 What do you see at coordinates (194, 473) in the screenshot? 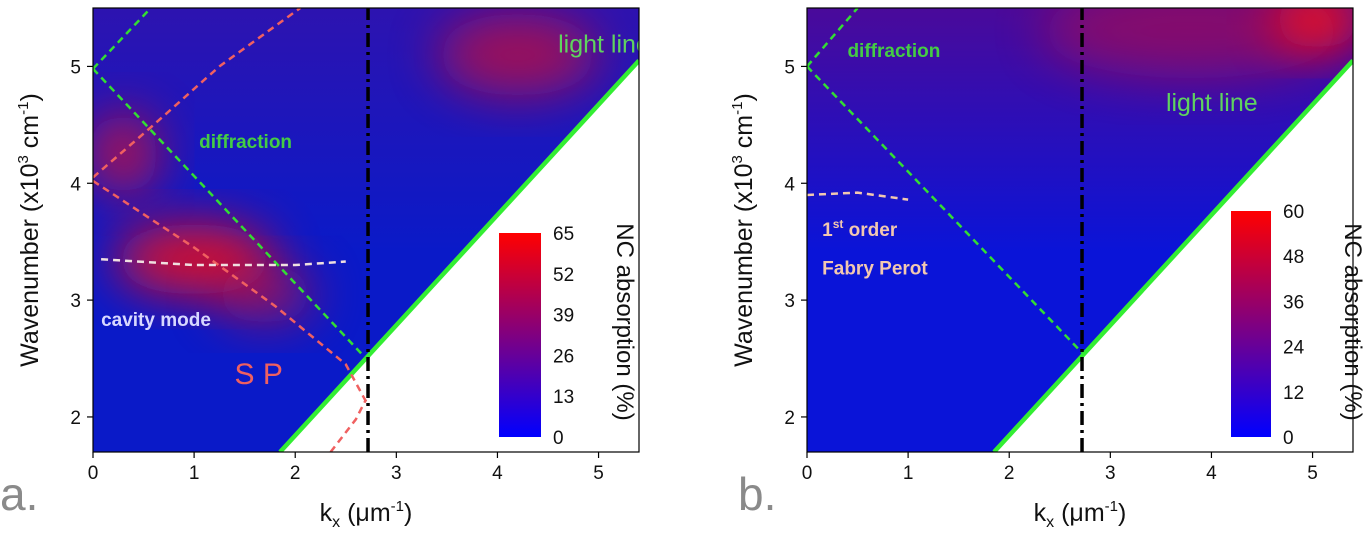
I see `panel-a-x-tick-label: 1` at bounding box center [194, 473].